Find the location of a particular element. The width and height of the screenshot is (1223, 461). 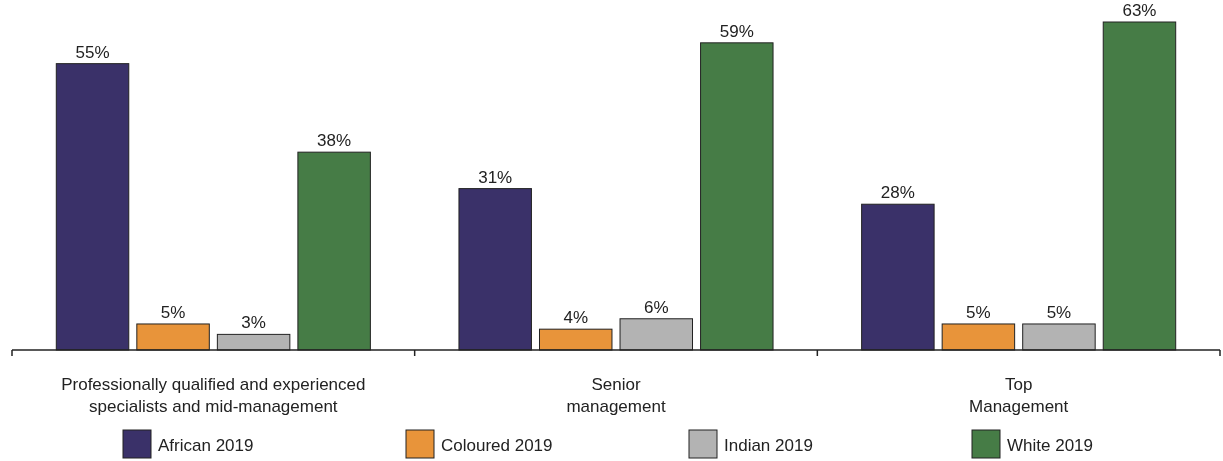

data-label: 55% is located at coordinates (92, 52).